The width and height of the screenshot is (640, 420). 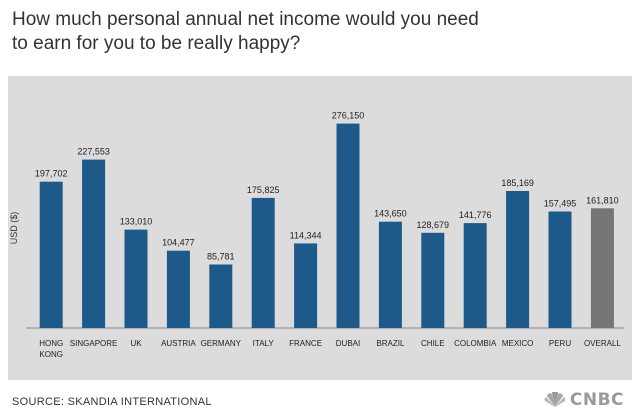 What do you see at coordinates (112, 402) in the screenshot?
I see `source-note: SOURCE: SKANDIA INTERNATIONAL` at bounding box center [112, 402].